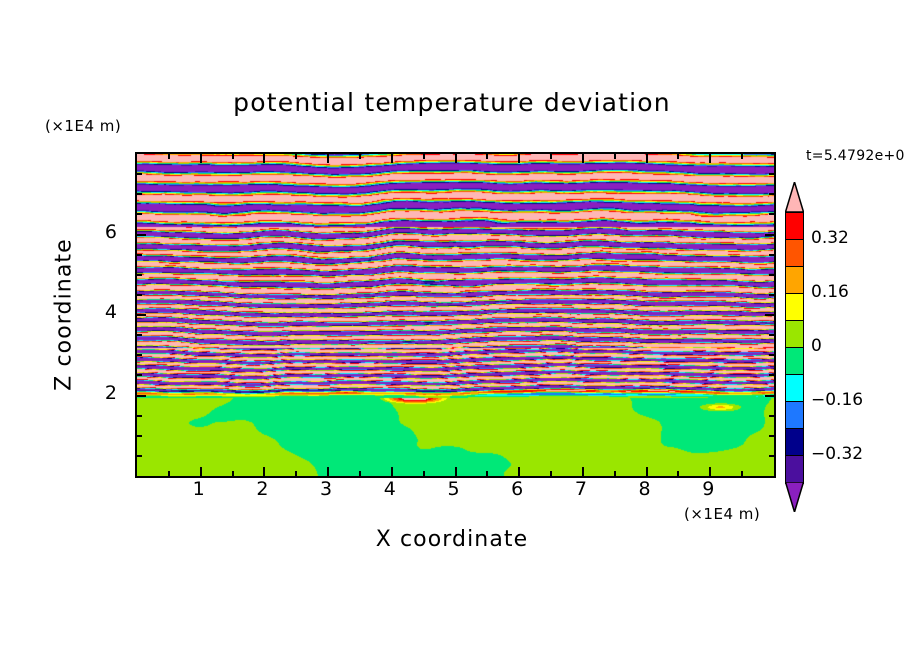  What do you see at coordinates (794, 498) in the screenshot?
I see `colorbar-under-cap` at bounding box center [794, 498].